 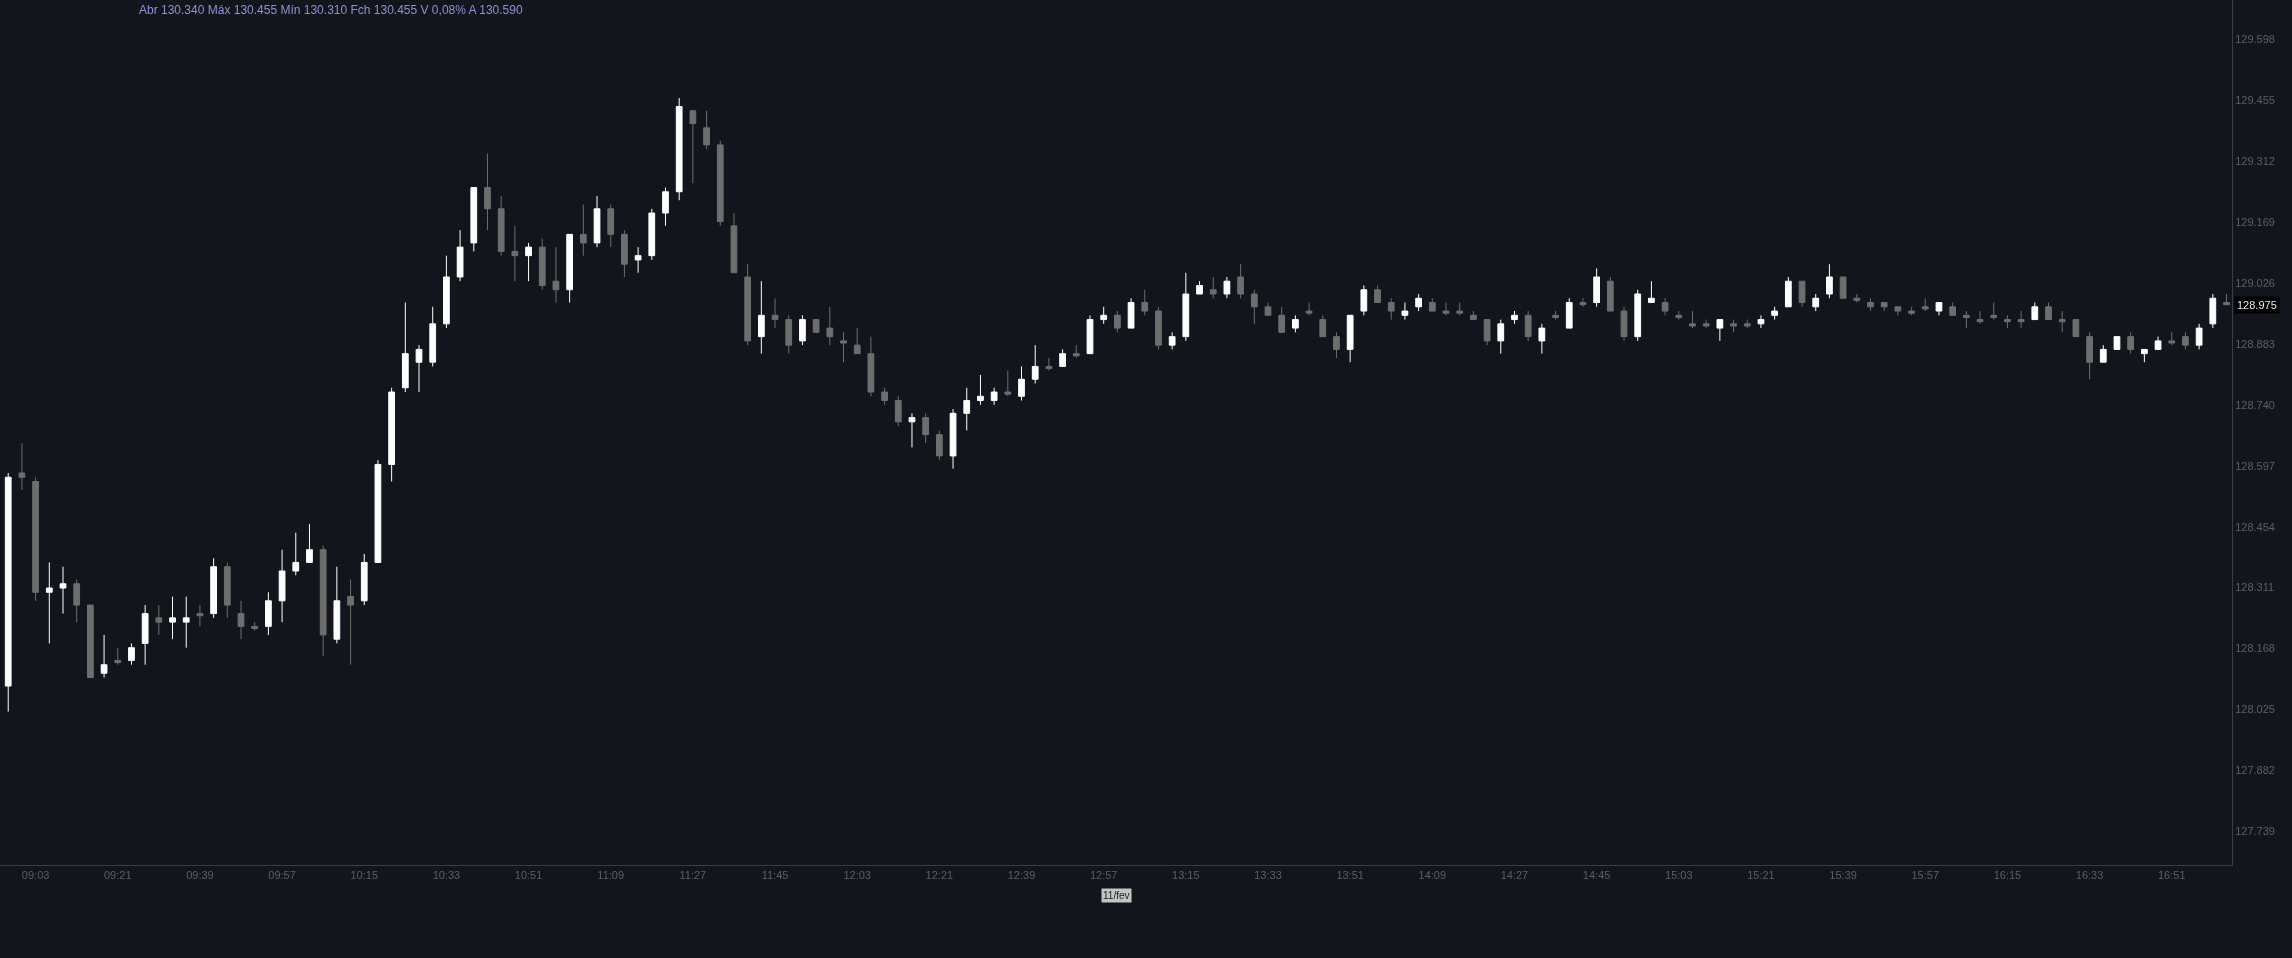 What do you see at coordinates (1116, 895) in the screenshot?
I see `text: 11/fev` at bounding box center [1116, 895].